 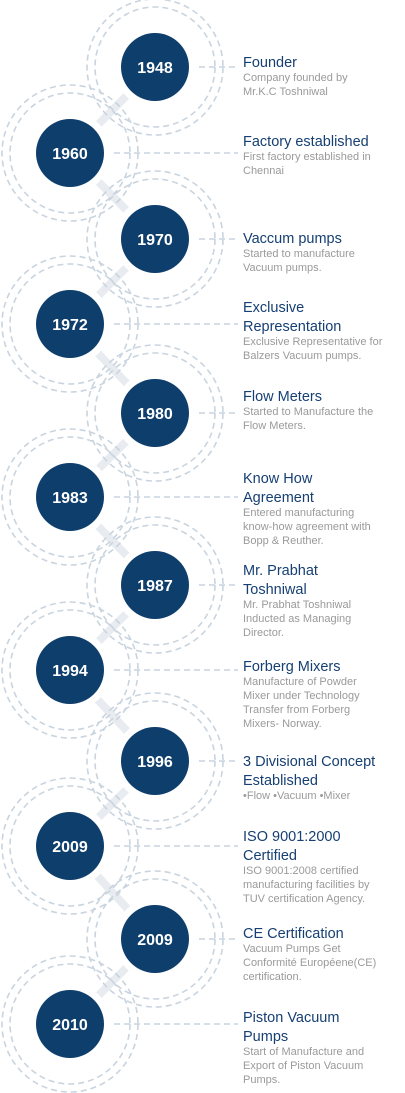 What do you see at coordinates (270, 63) in the screenshot?
I see `milestone-title: Founder` at bounding box center [270, 63].